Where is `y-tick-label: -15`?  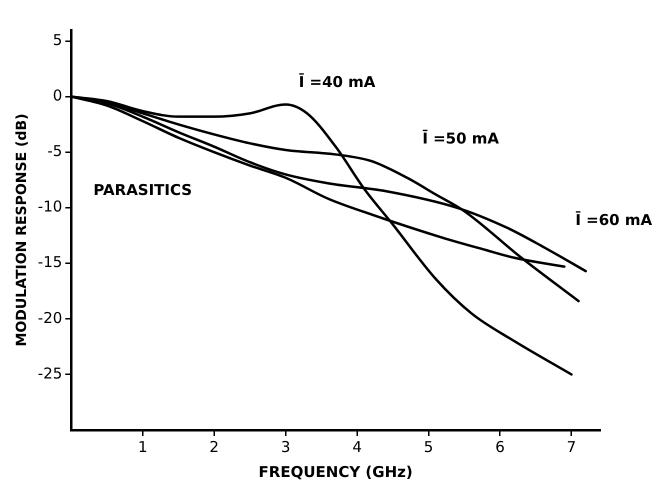
y-tick-label: -15 is located at coordinates (50, 262).